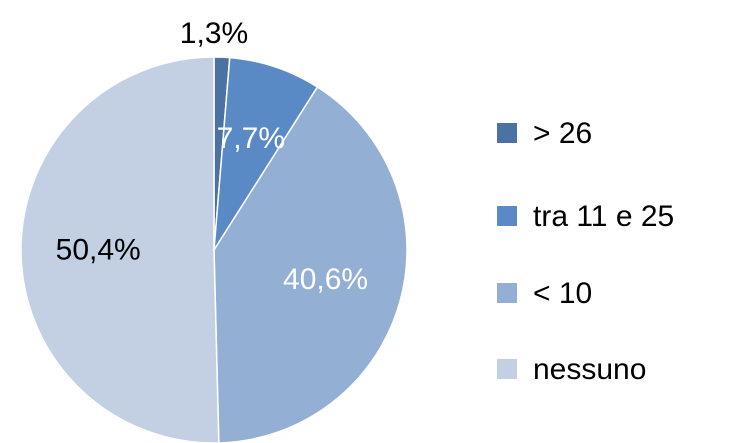  I want to click on pie-slice, so click(266, 153).